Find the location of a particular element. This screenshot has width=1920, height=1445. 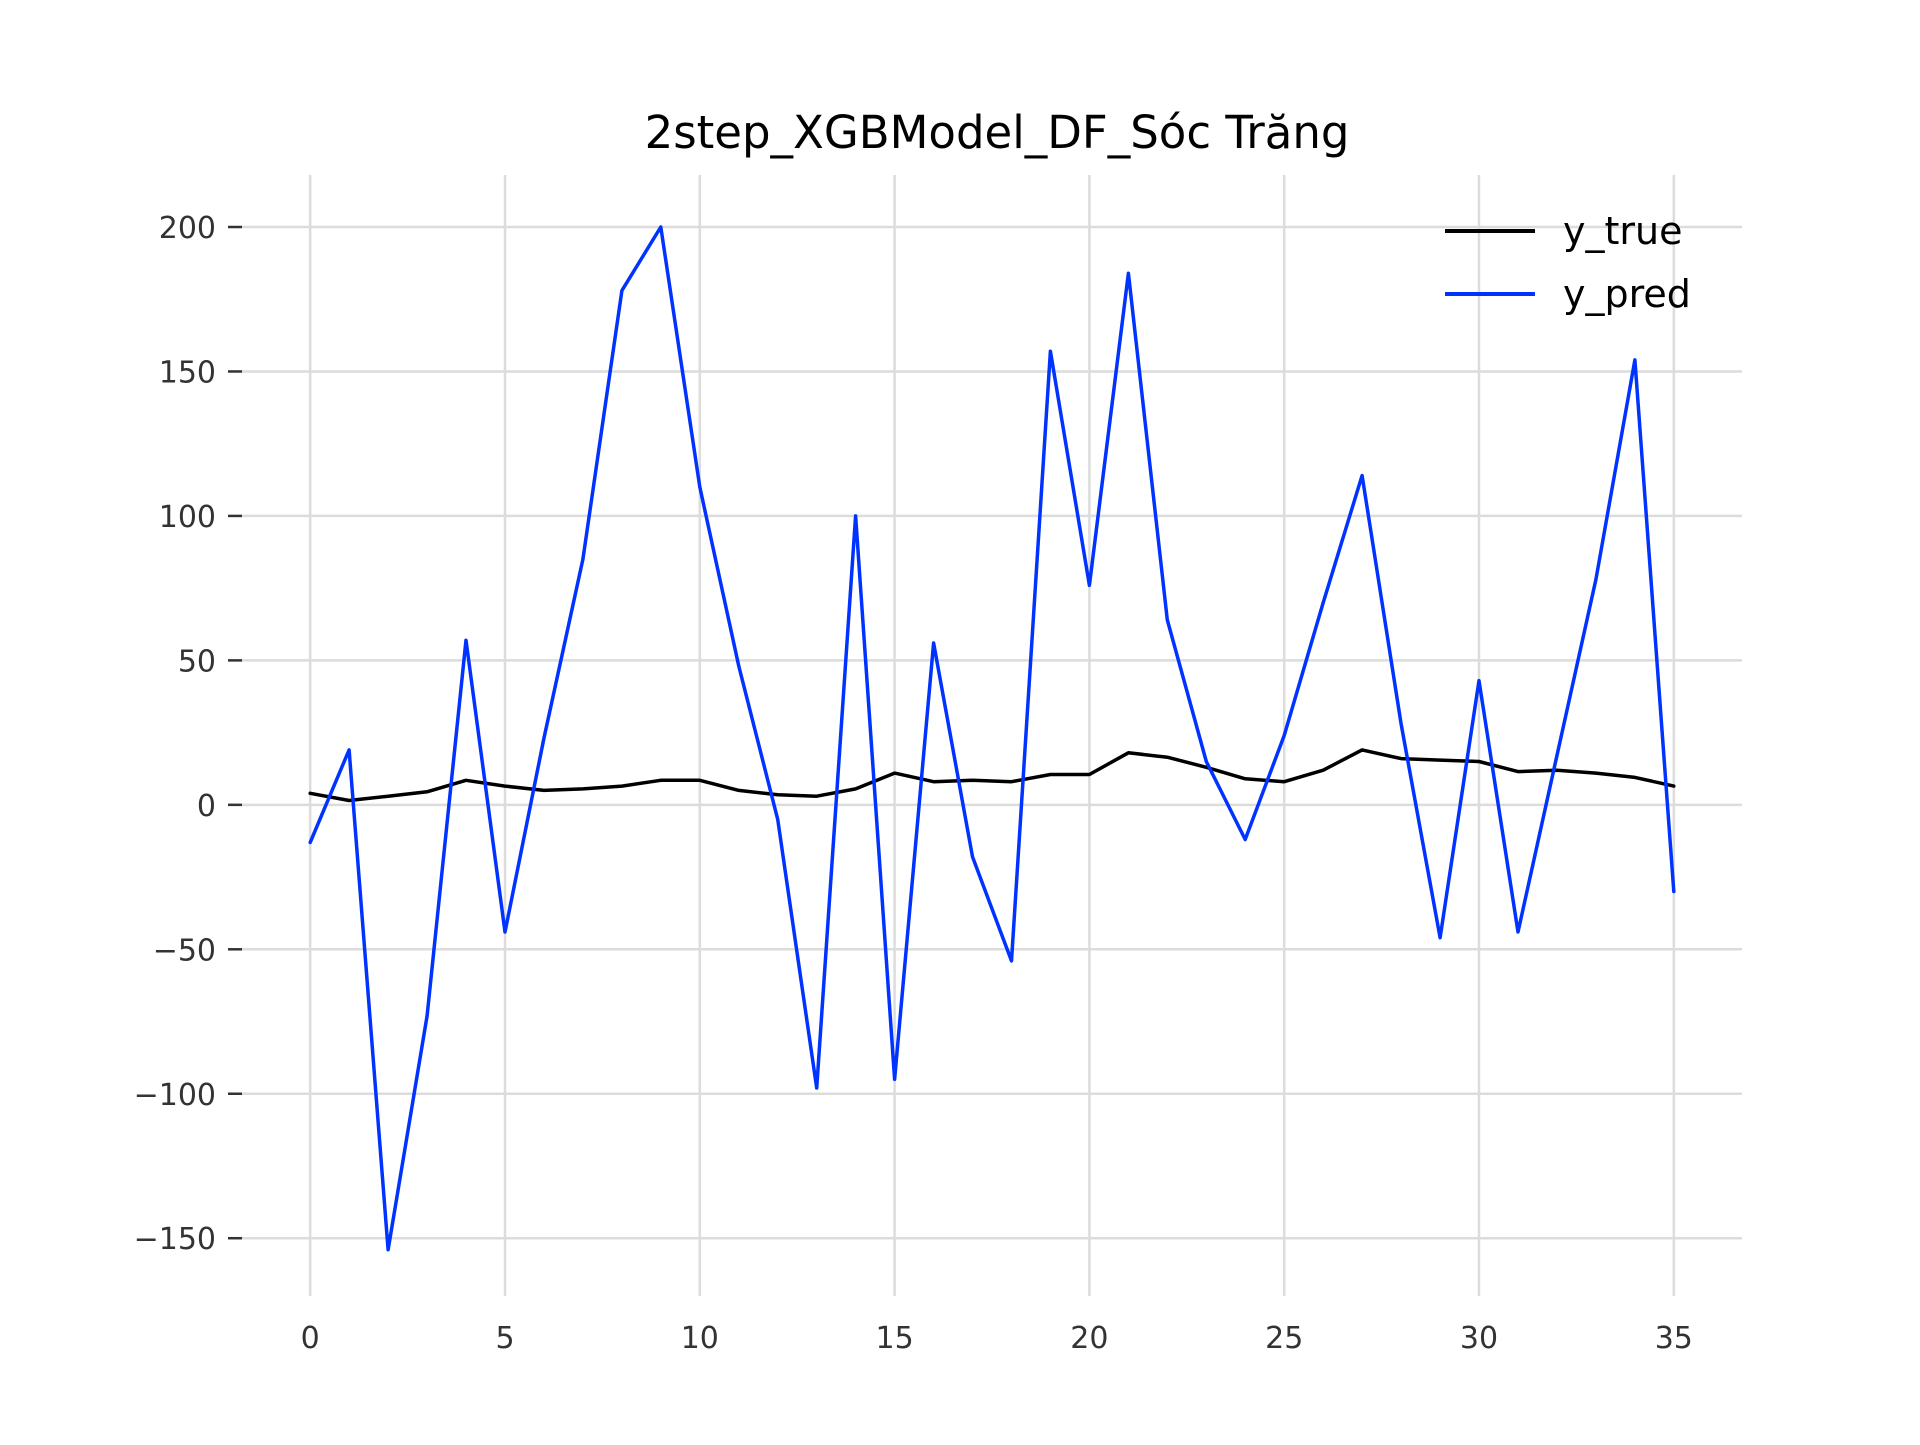

y-tick-label: 150 is located at coordinates (187, 372).